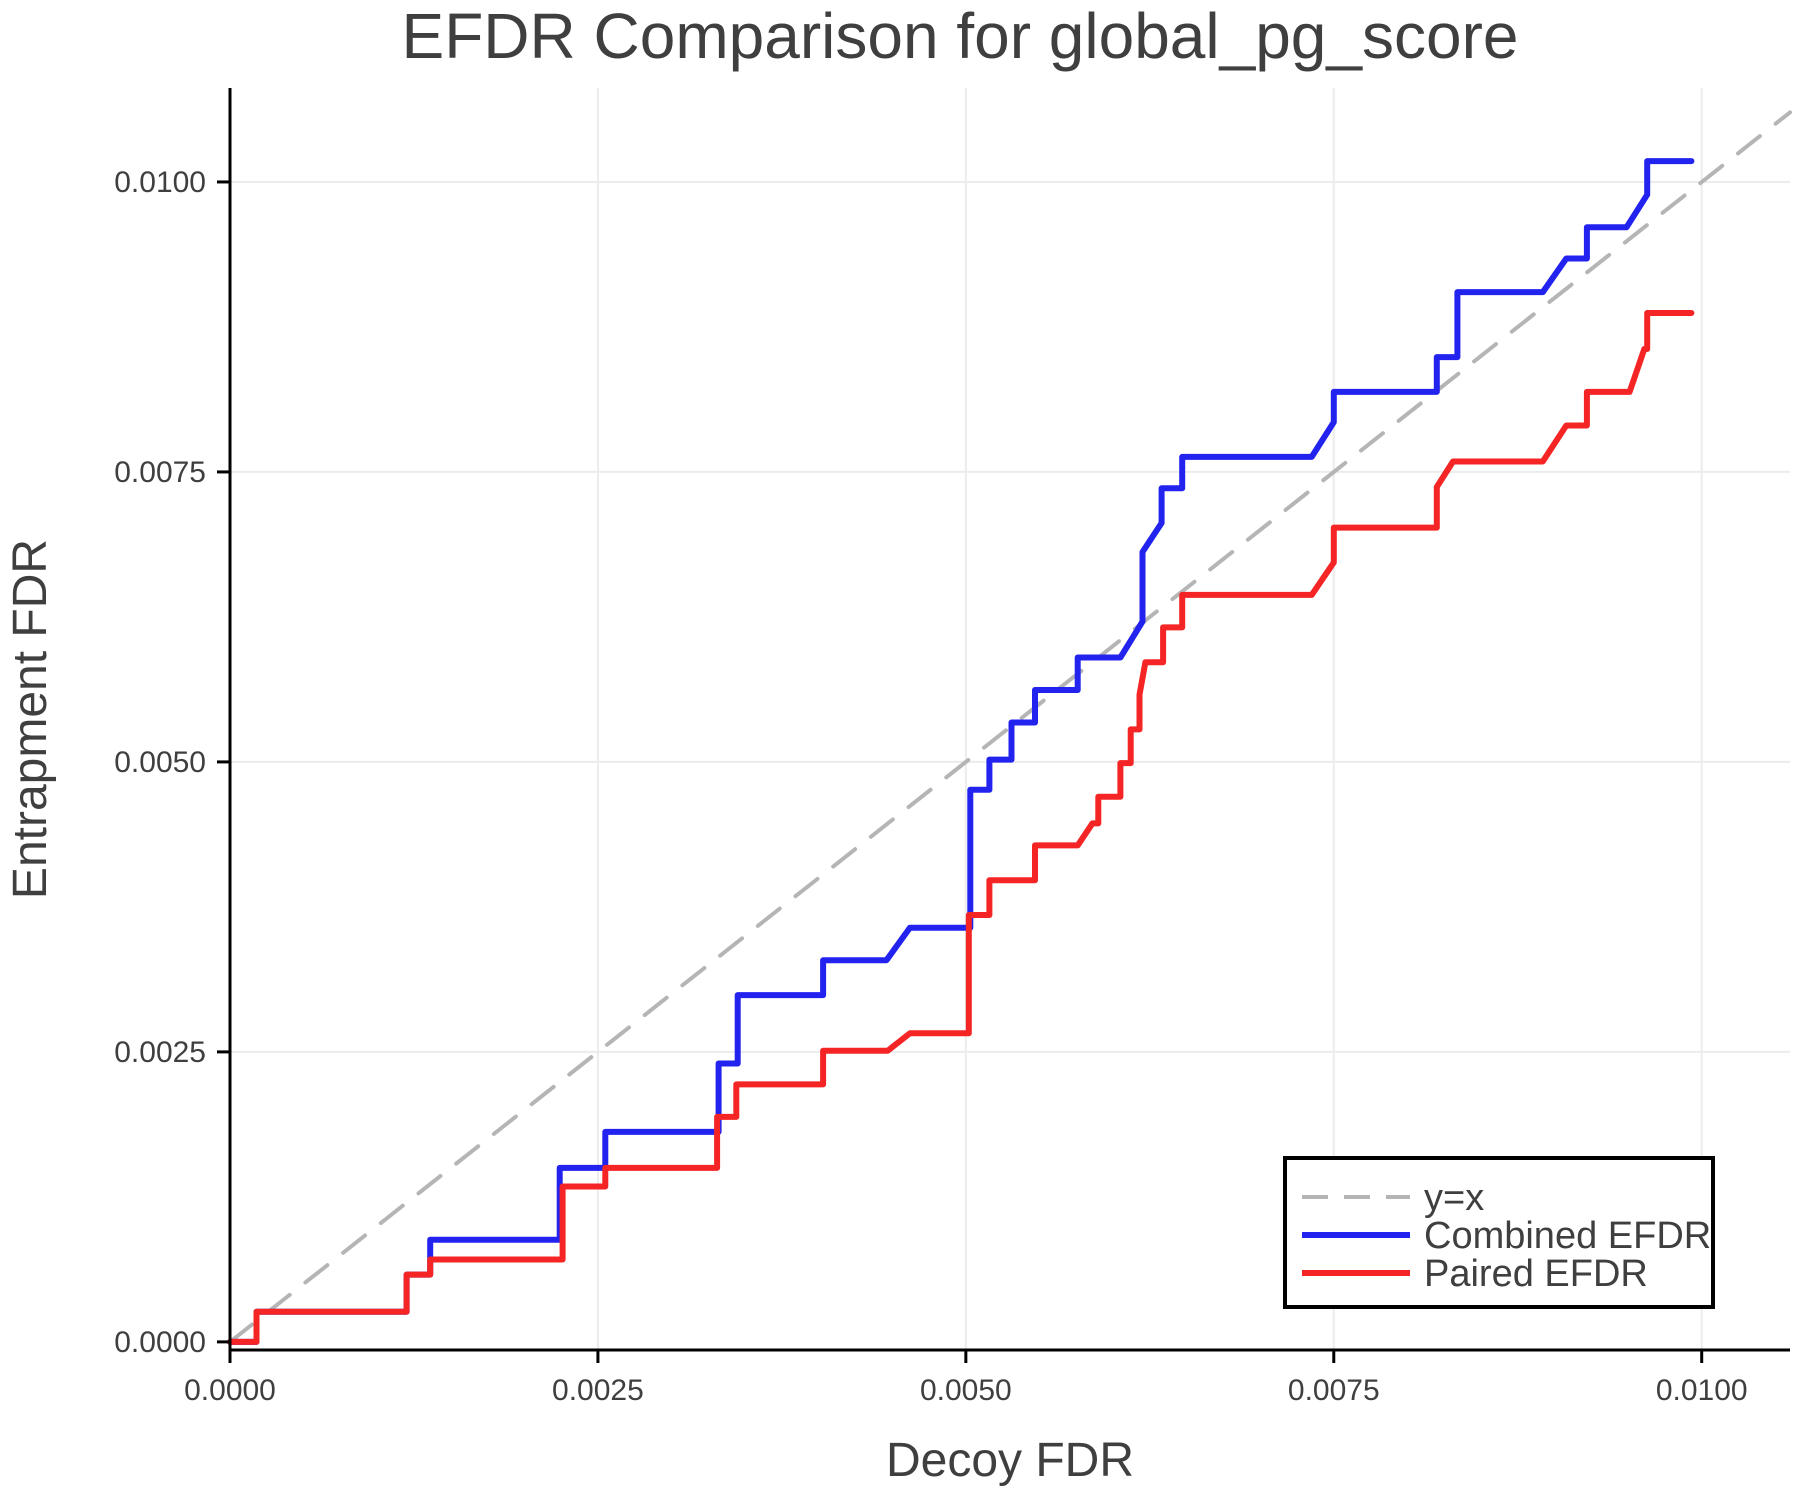 The image size is (1800, 1500). I want to click on x-tick-label: 0.0050, so click(966, 1390).